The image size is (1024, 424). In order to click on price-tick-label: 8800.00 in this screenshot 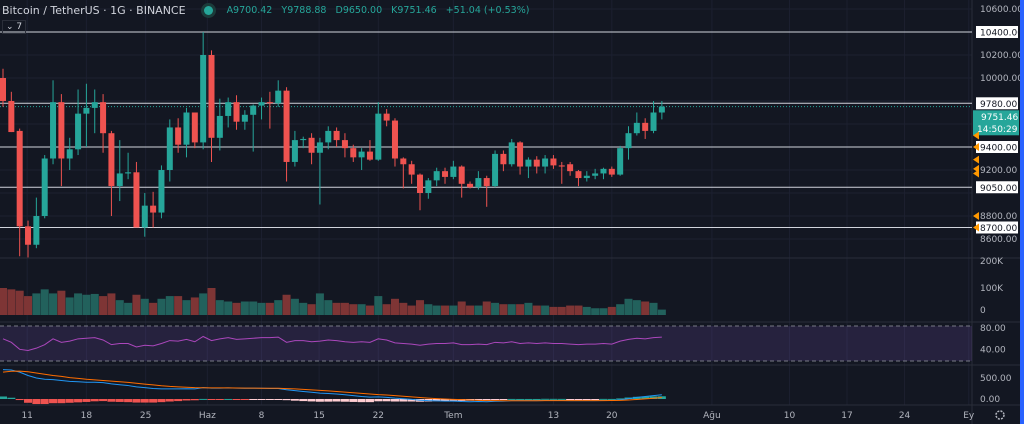, I will do `click(998, 217)`.